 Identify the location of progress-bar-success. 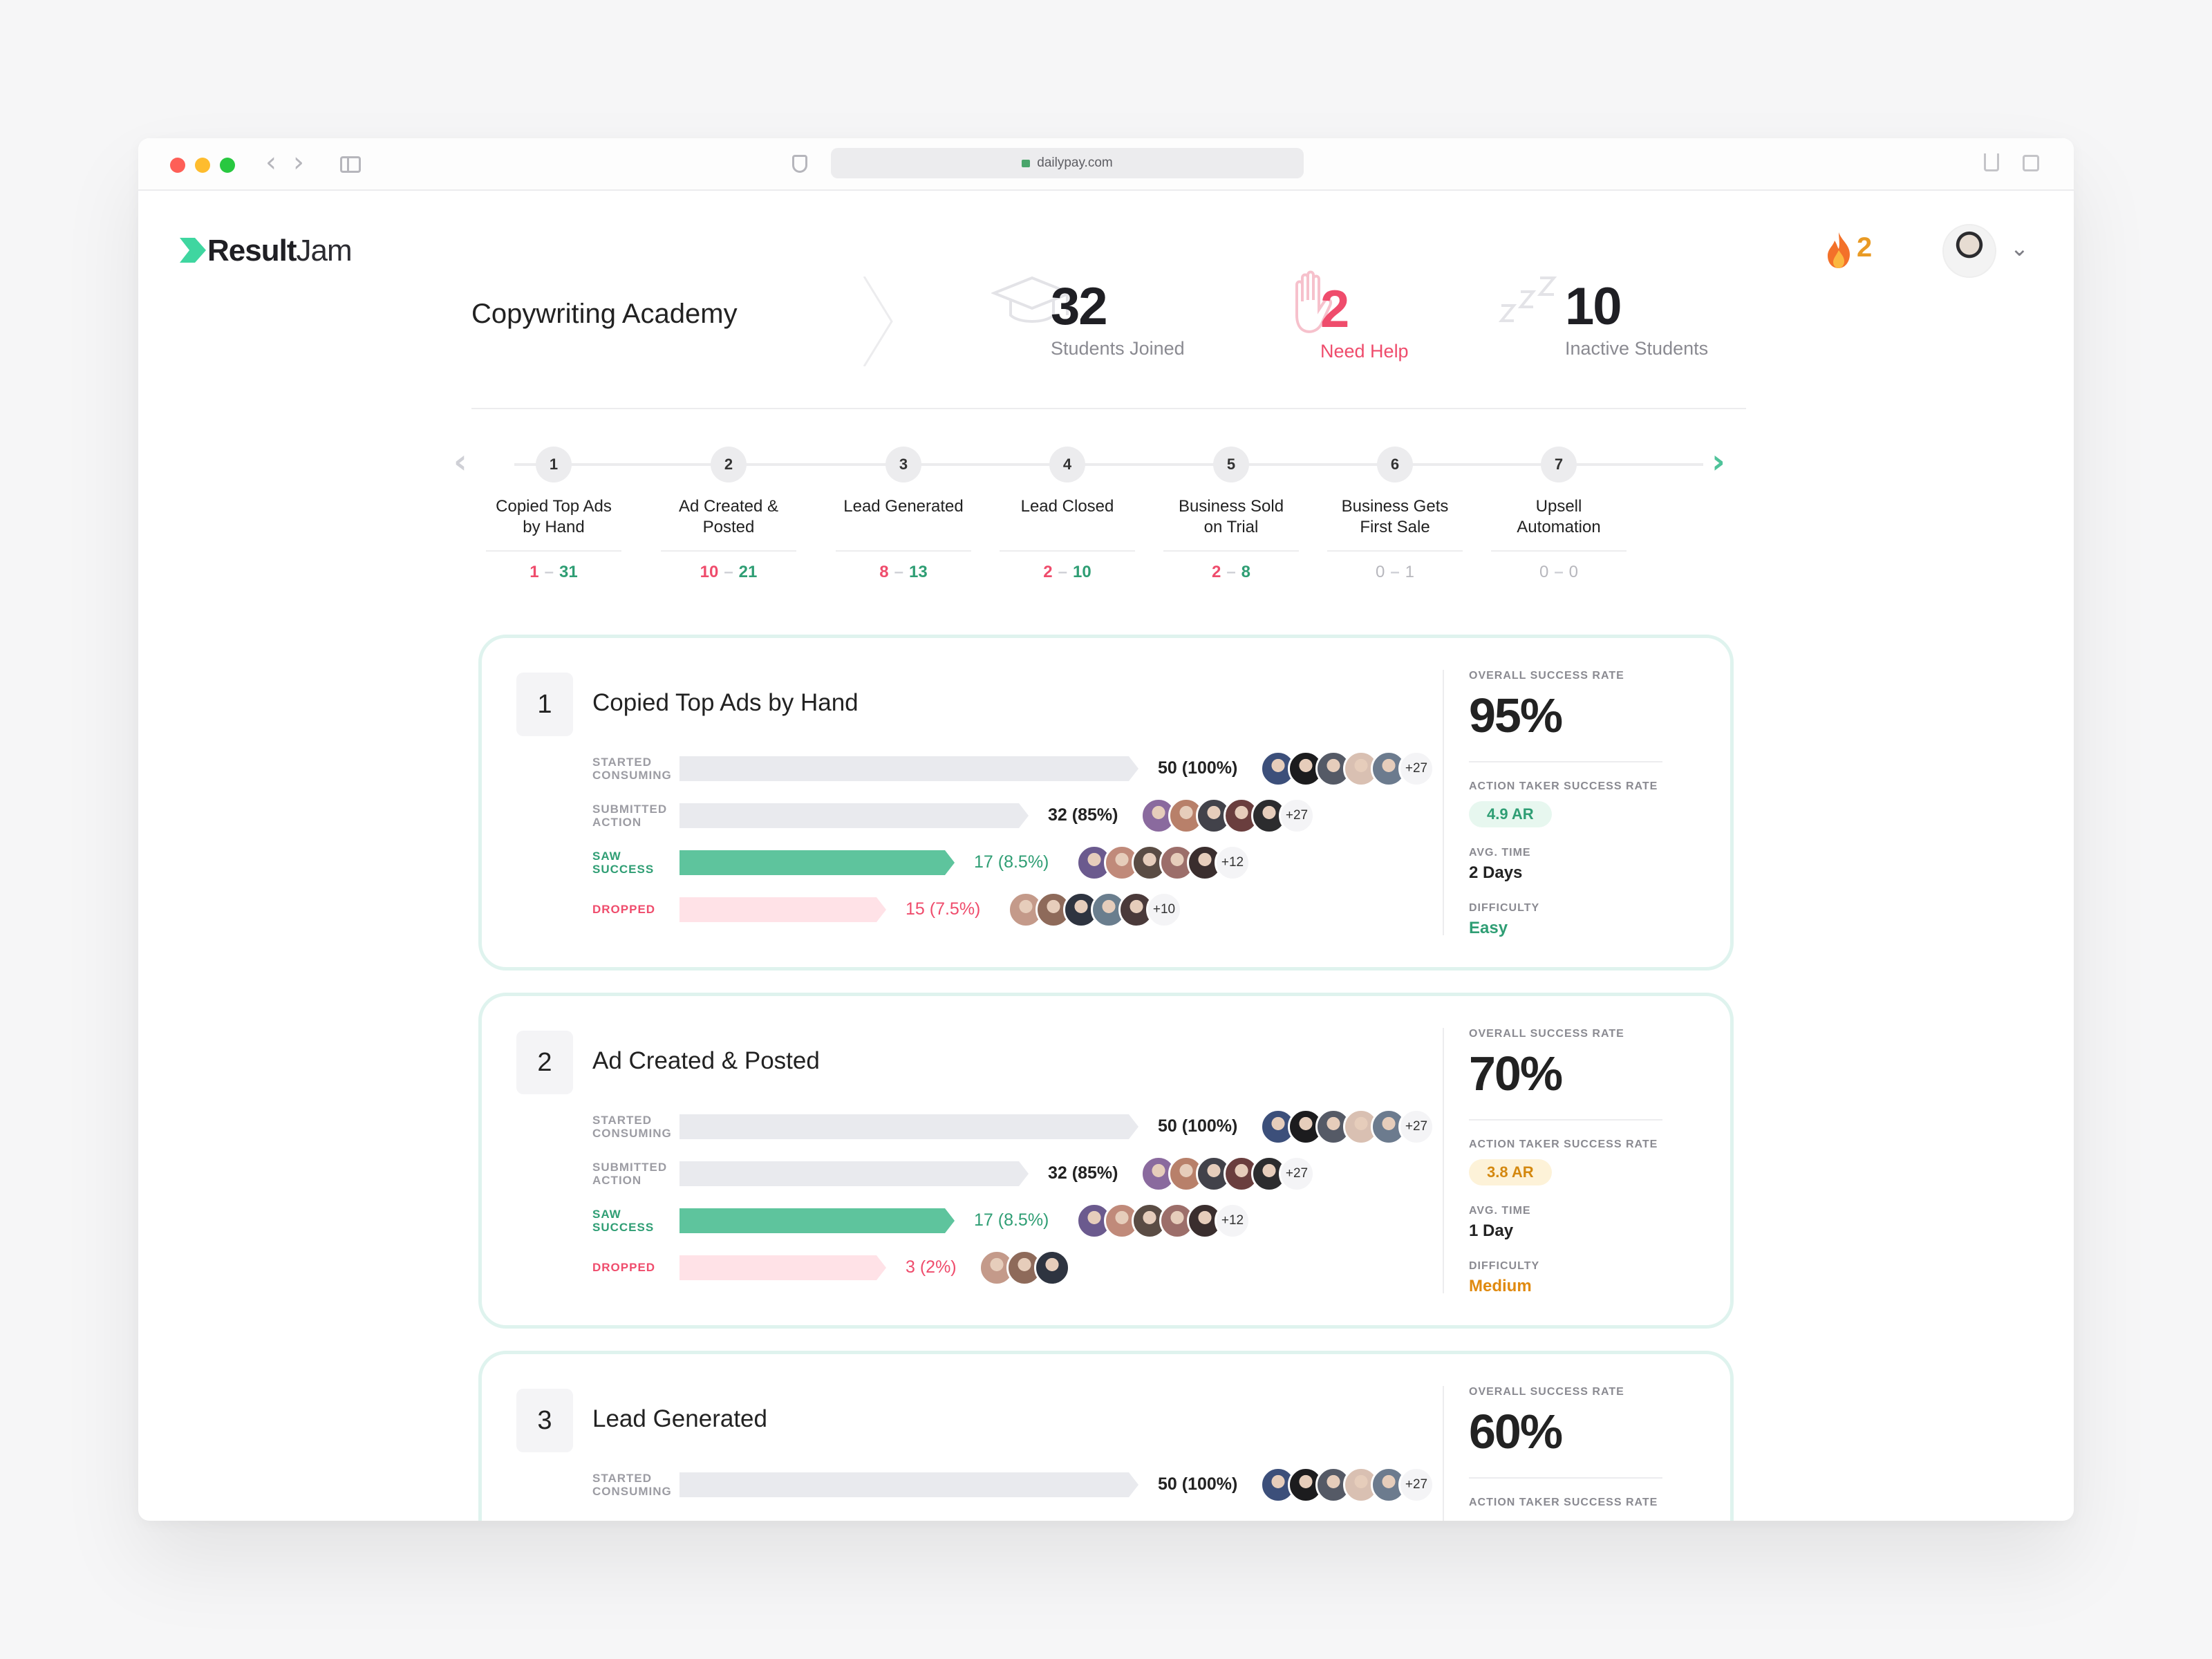
(817, 862).